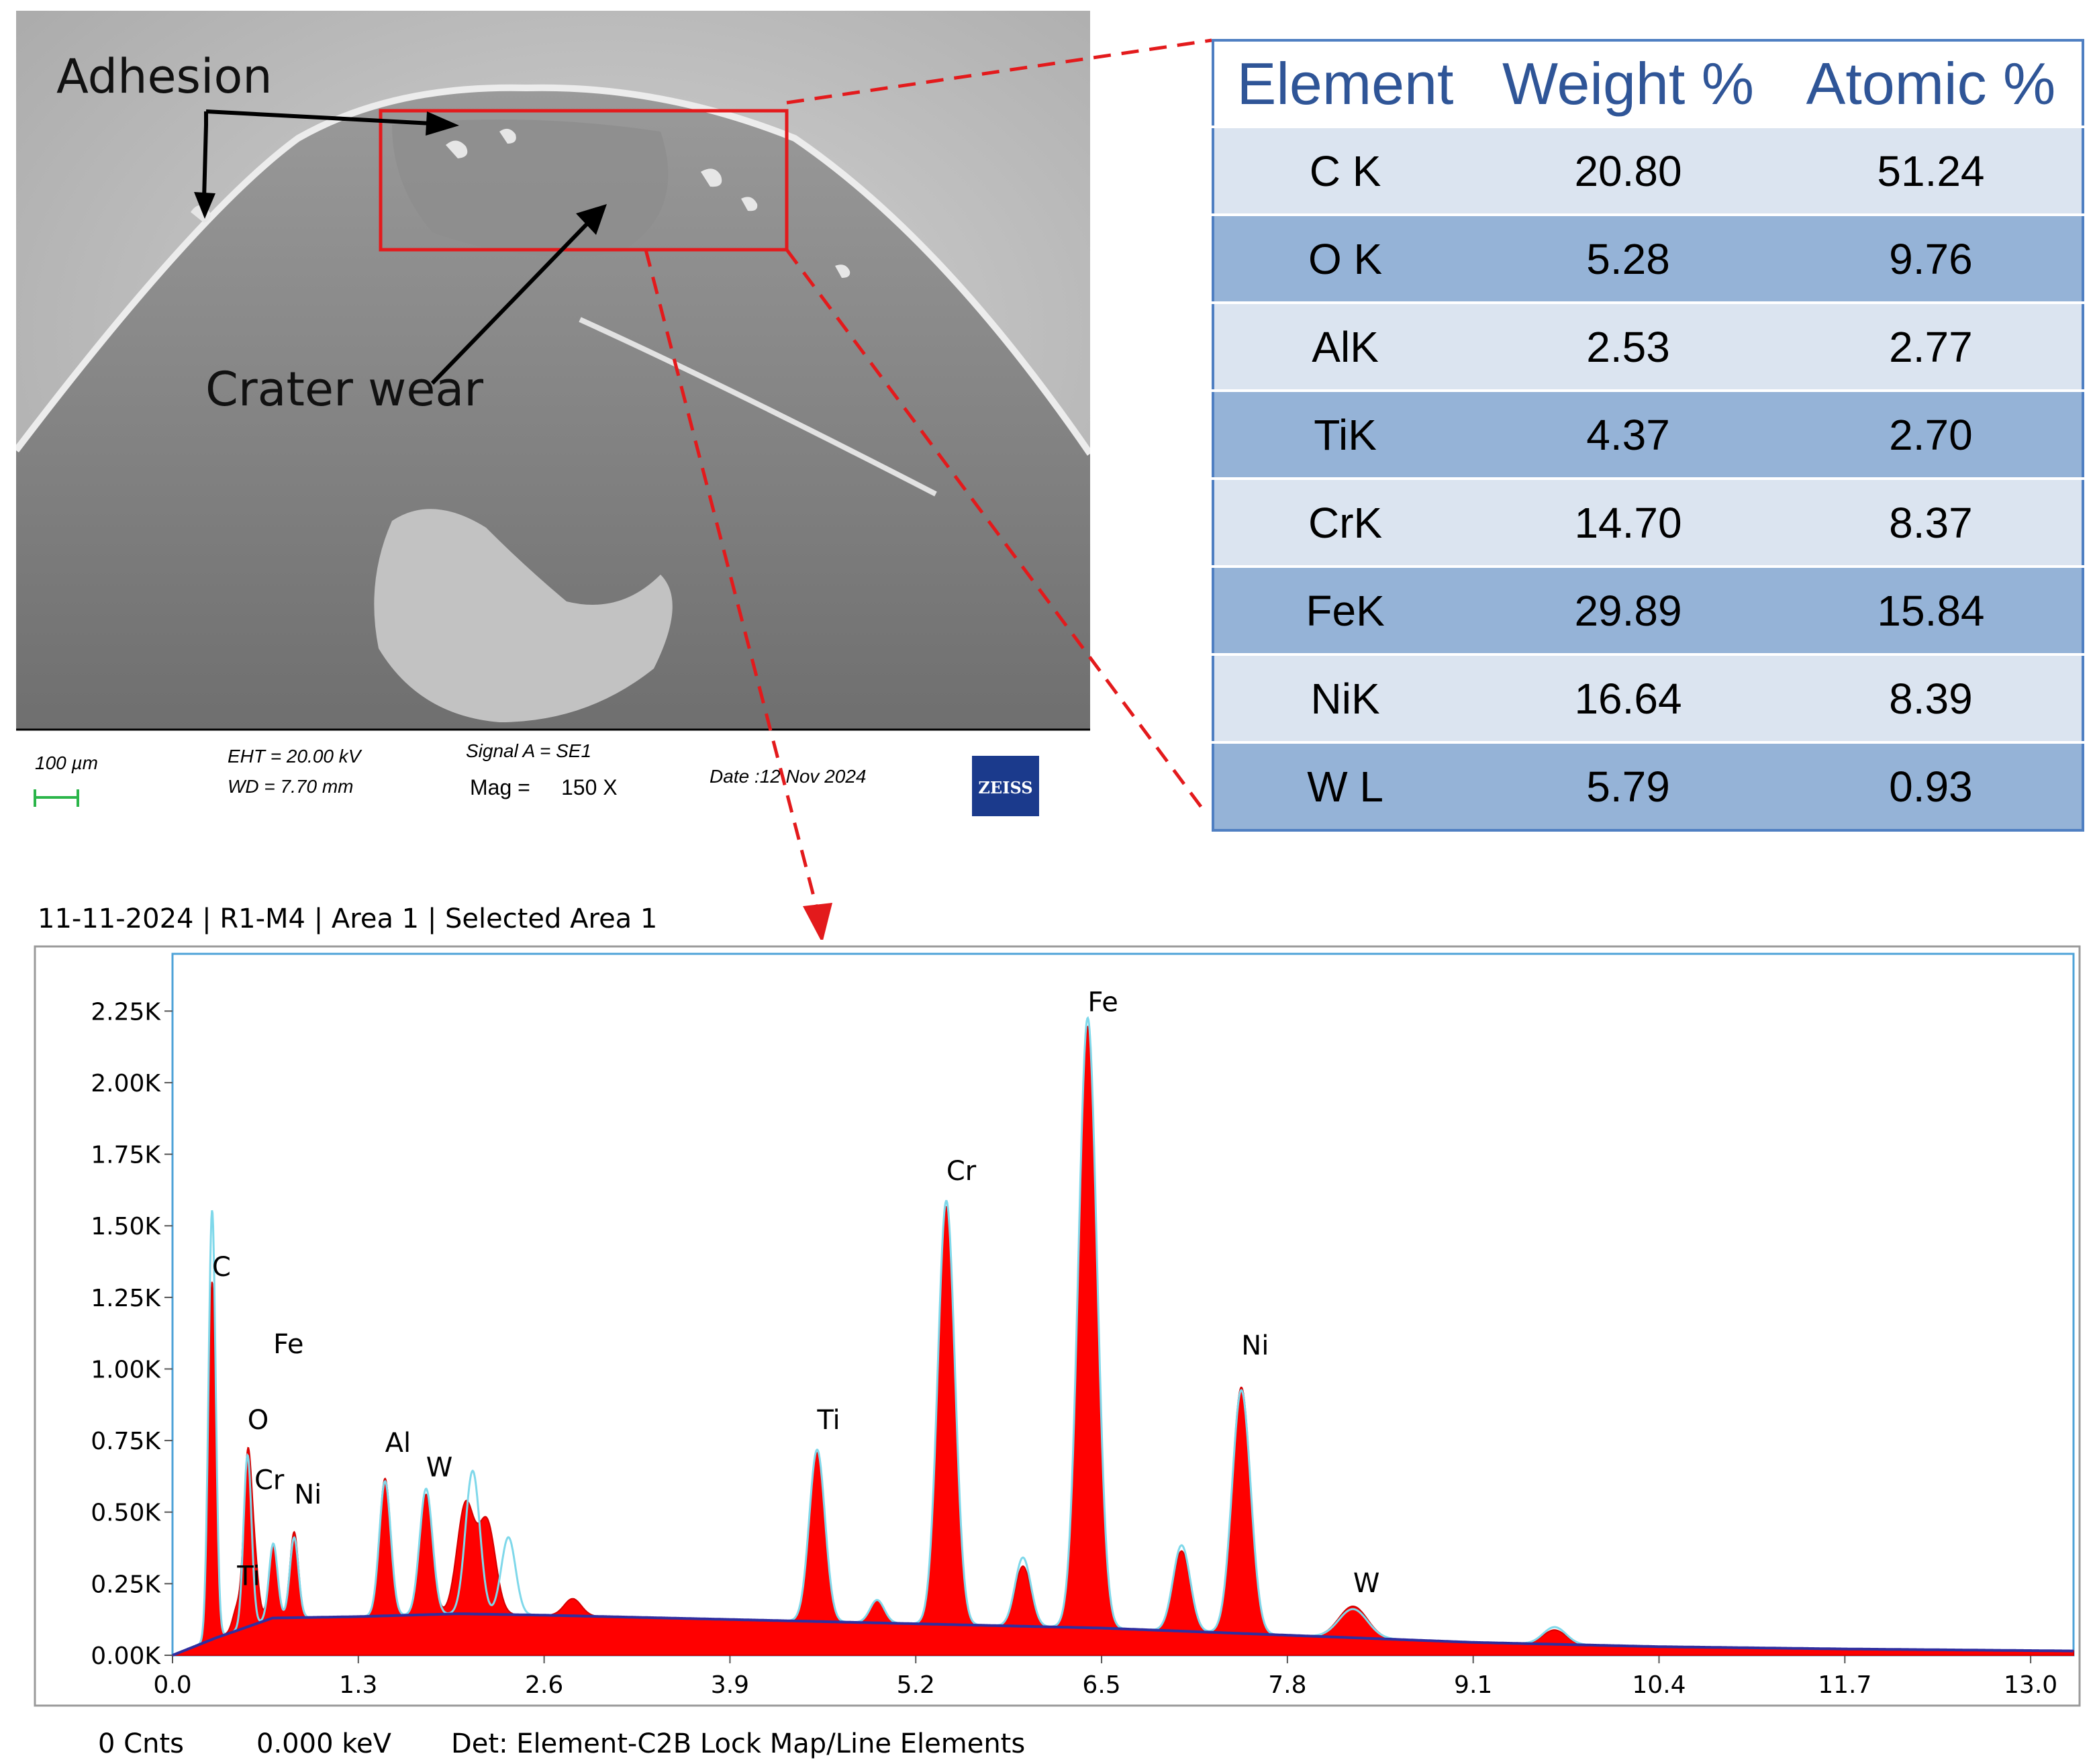  Describe the element at coordinates (739, 1743) in the screenshot. I see `status-detector: Det: Element-C2B Lock Map/Line Elements` at that location.